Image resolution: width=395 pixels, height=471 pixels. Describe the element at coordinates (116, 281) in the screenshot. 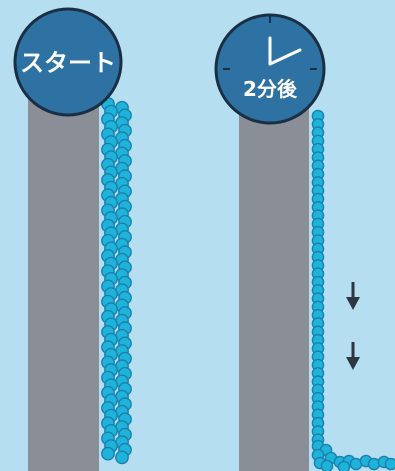

I see `start-bead-column` at that location.